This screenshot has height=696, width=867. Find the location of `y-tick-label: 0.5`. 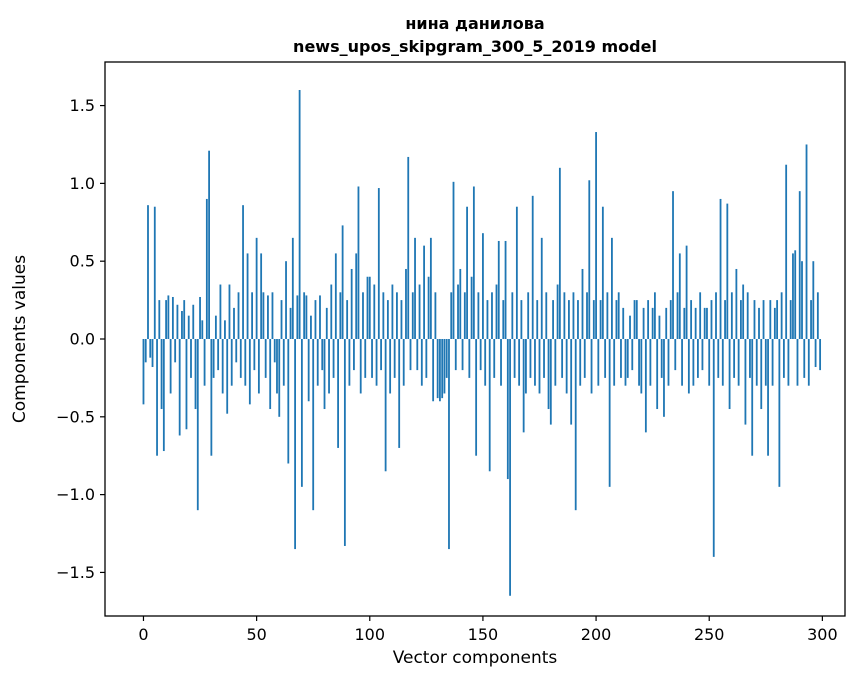

y-tick-label: 0.5 is located at coordinates (82, 261).